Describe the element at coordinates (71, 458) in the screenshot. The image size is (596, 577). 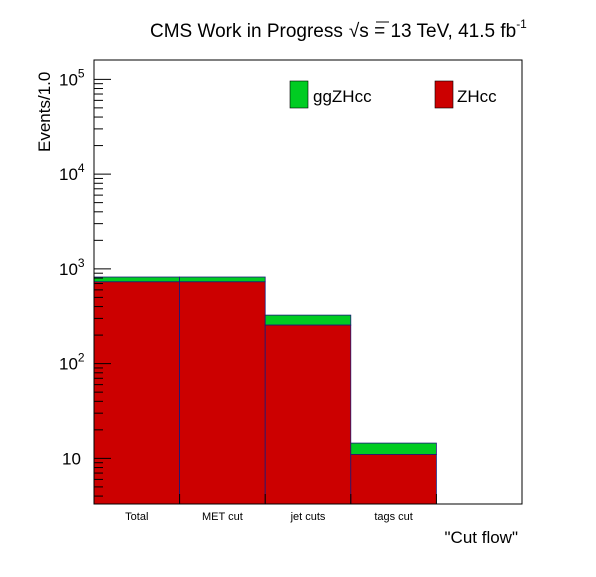
I see `y-tick-label: 10` at that location.